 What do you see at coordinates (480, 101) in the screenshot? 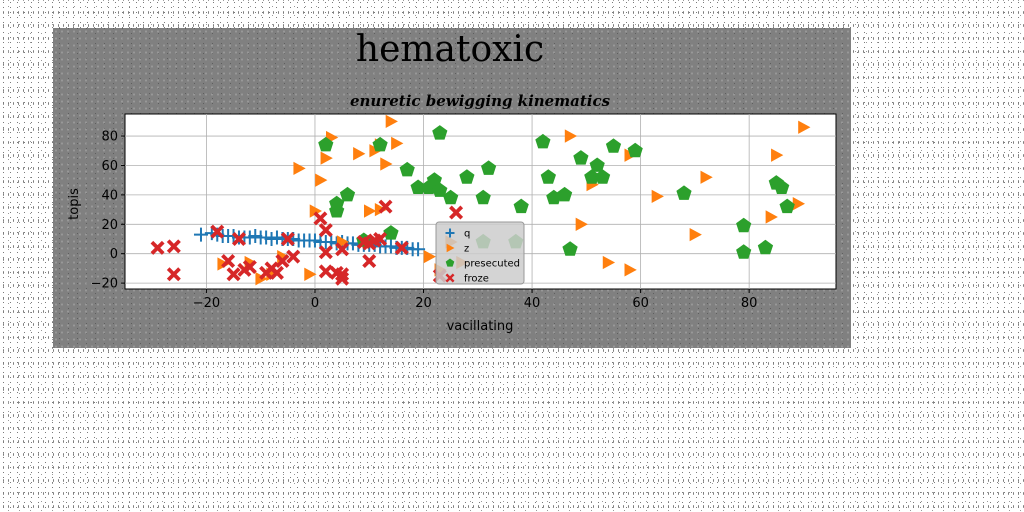
I see `axes-title: enuretic bewigging kinematics` at bounding box center [480, 101].